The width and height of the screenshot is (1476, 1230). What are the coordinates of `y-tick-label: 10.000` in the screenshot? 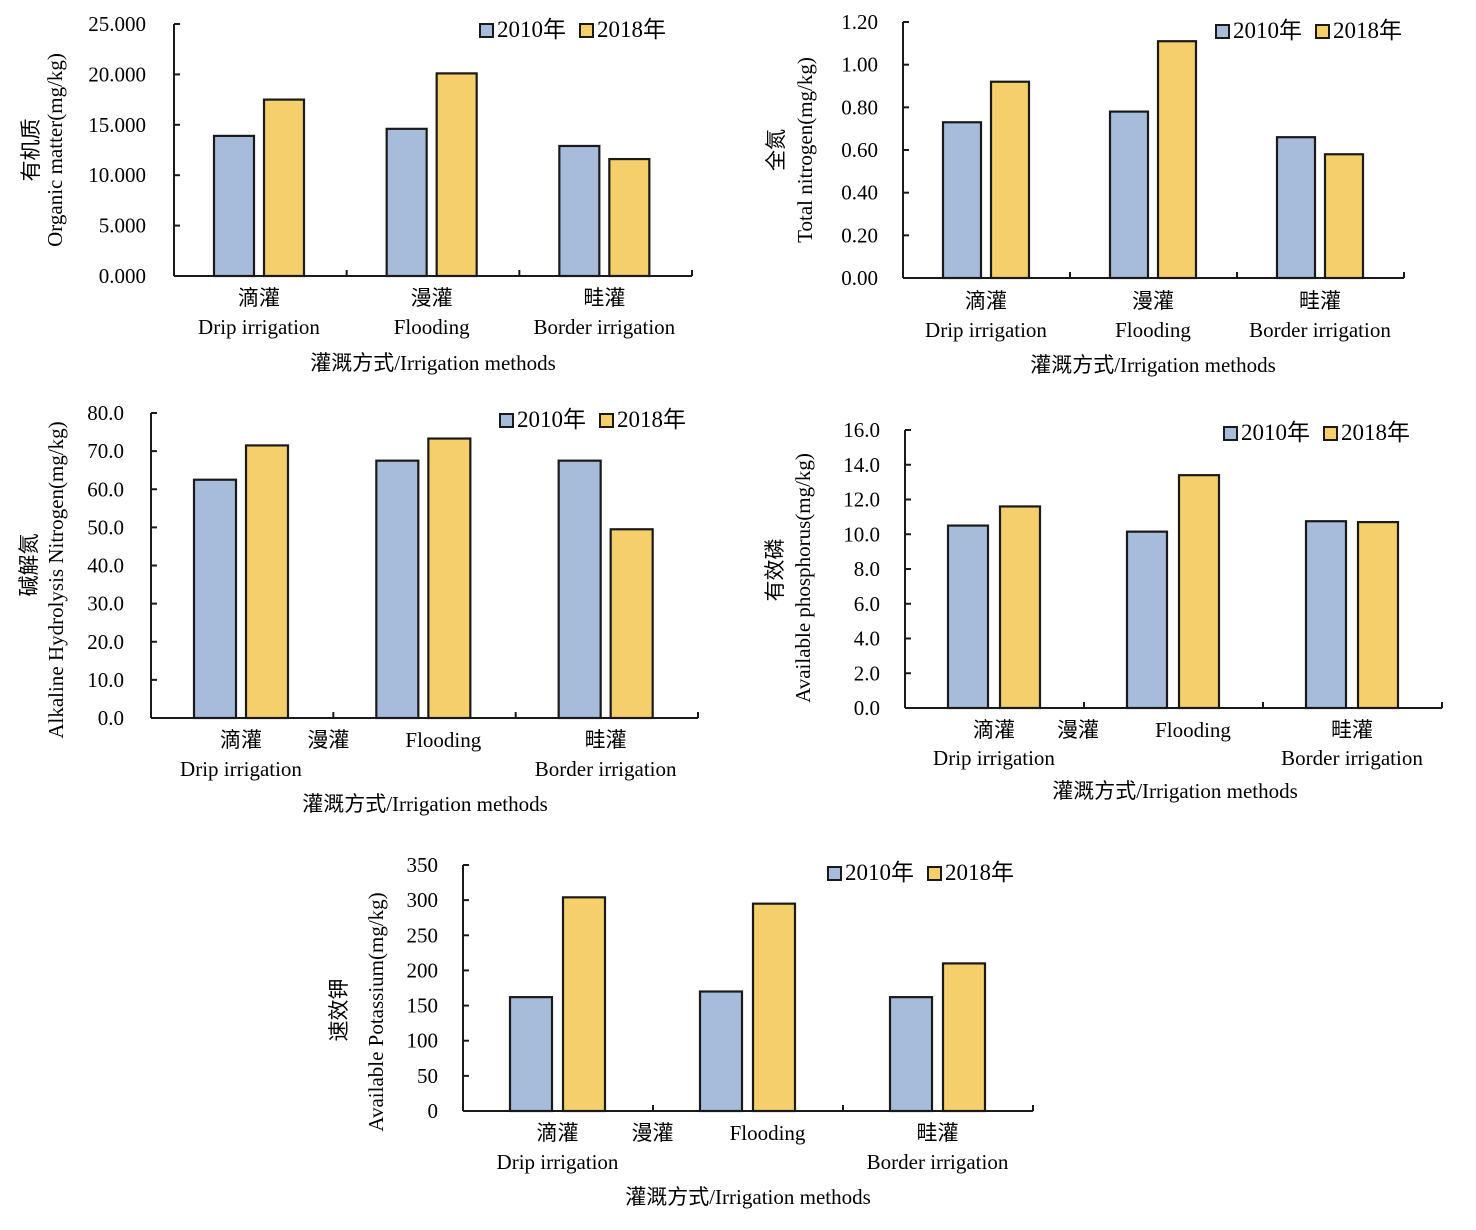 It's located at (117, 175).